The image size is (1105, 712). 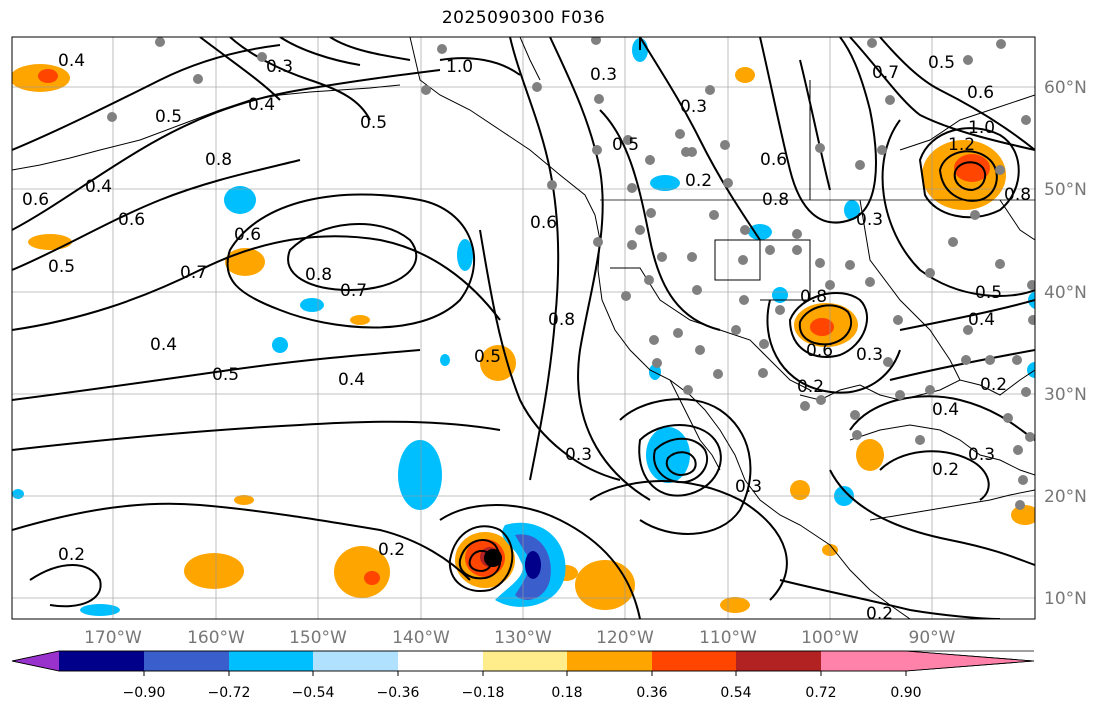 What do you see at coordinates (483, 693) in the screenshot?
I see `colorbar-tick-label: −0.18` at bounding box center [483, 693].